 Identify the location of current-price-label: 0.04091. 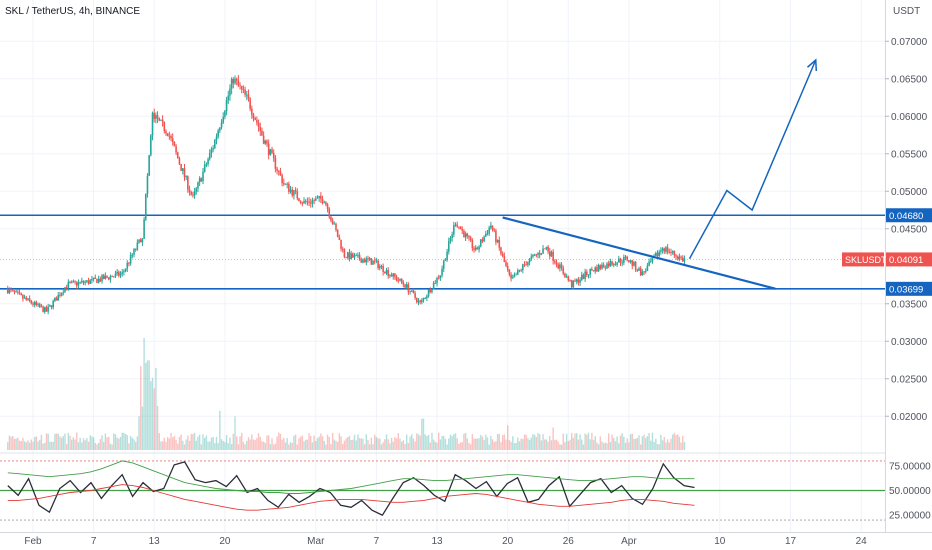
(906, 260).